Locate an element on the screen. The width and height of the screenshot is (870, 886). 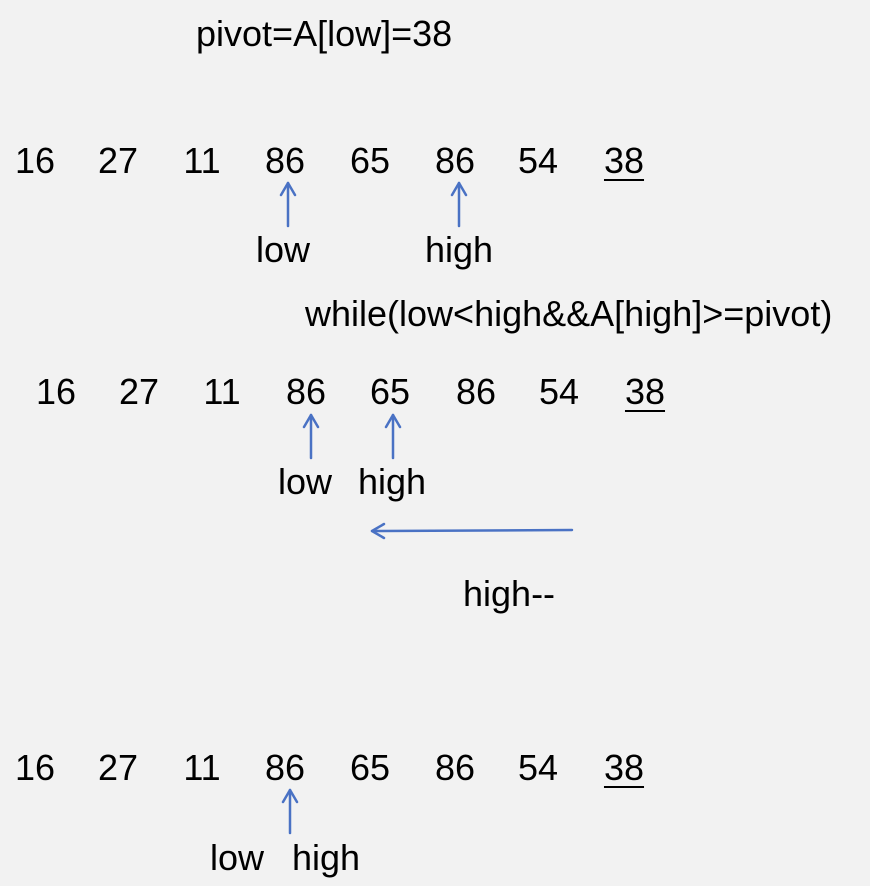
high-decrement-label: high-- is located at coordinates (509, 593).